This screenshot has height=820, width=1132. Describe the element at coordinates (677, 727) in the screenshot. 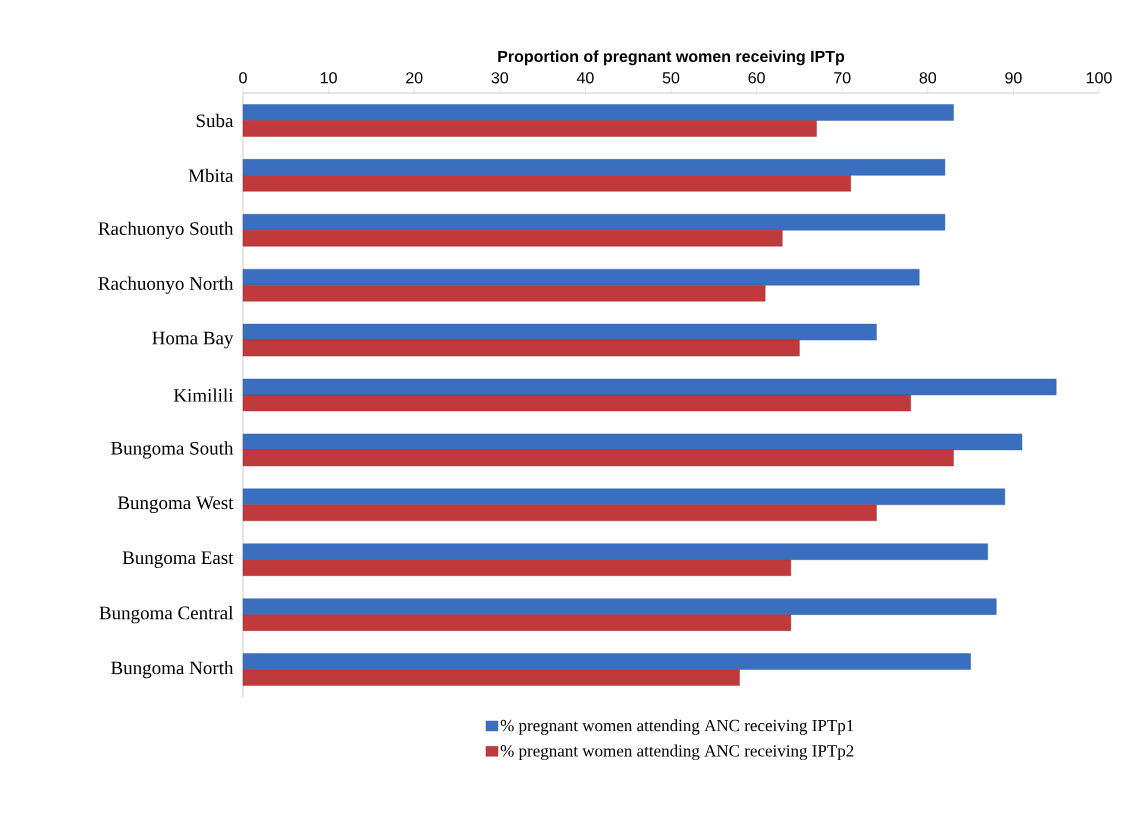

I see `legend-label: % pregnant women attending ANC receiving IPTp1` at that location.